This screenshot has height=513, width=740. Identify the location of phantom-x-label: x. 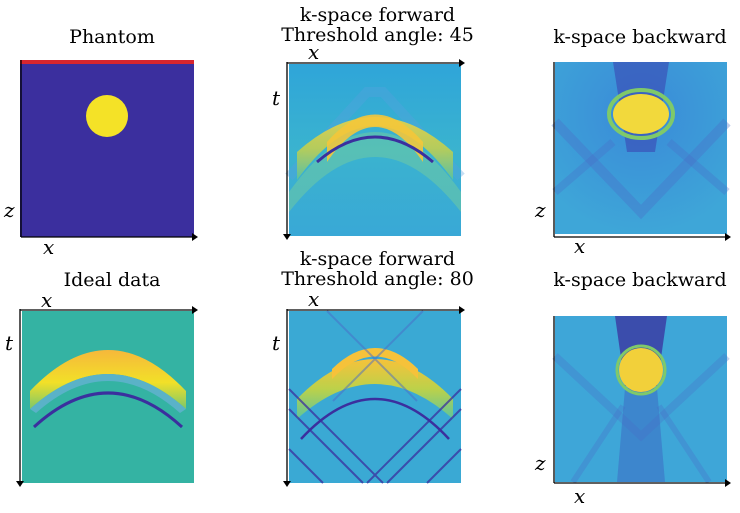
(49, 247).